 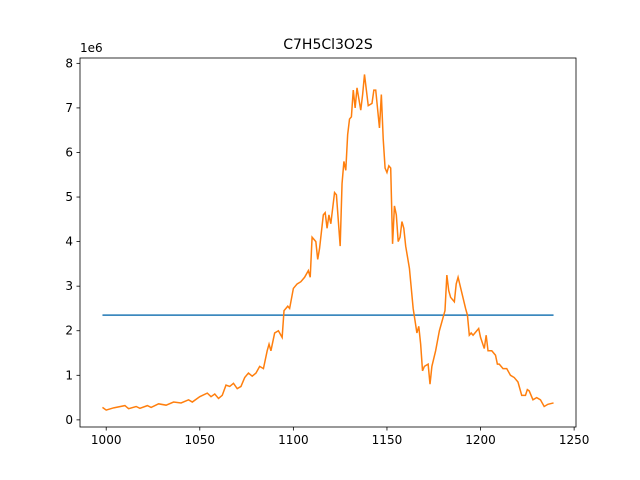 What do you see at coordinates (69, 152) in the screenshot?
I see `y-tick-label: 6` at bounding box center [69, 152].